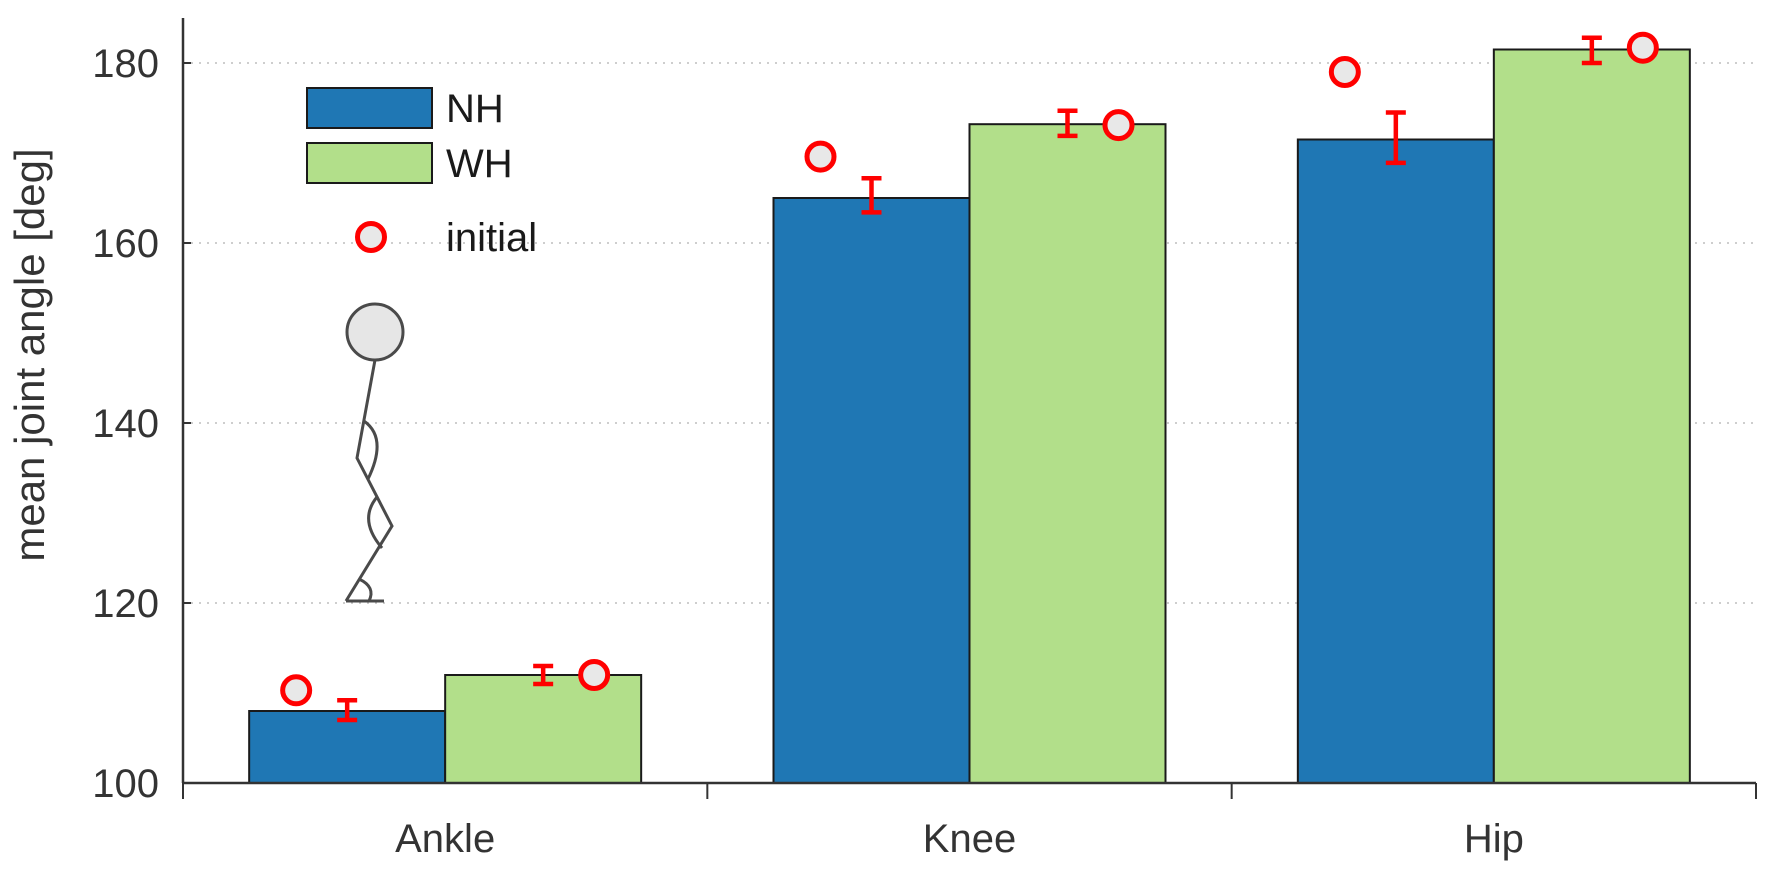 This screenshot has height=872, width=1766. I want to click on y-axis-label: mean joint angle [deg], so click(29, 354).